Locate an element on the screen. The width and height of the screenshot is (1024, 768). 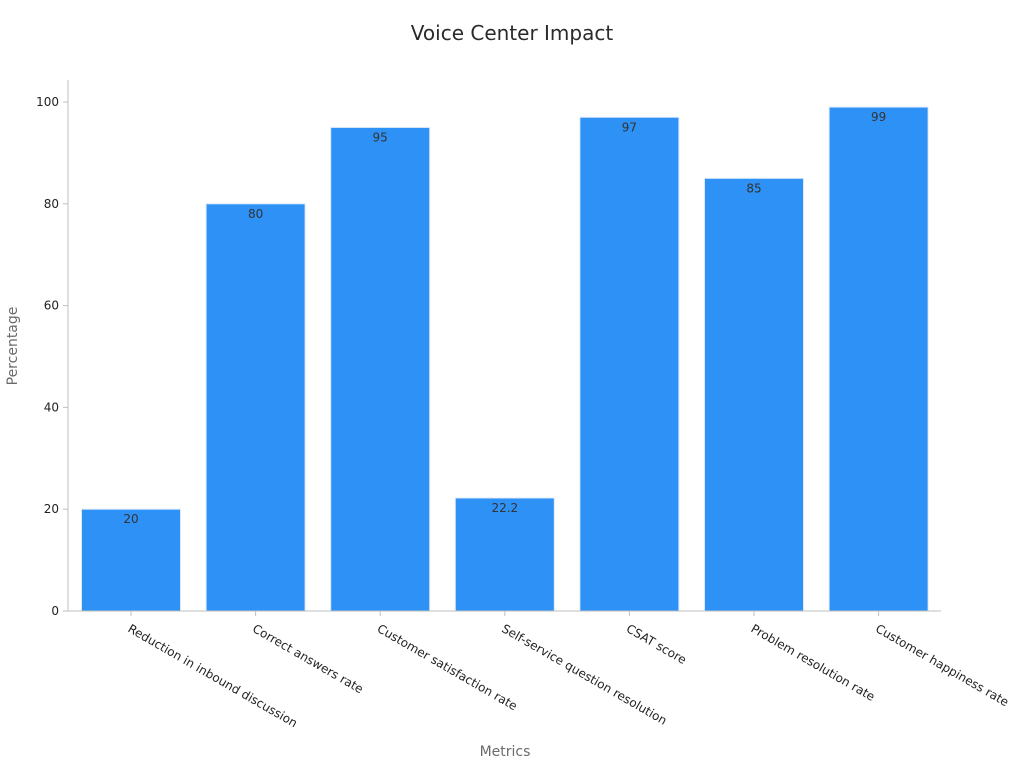
x-tick-label: Customer satisfaction rate is located at coordinates (447, 667).